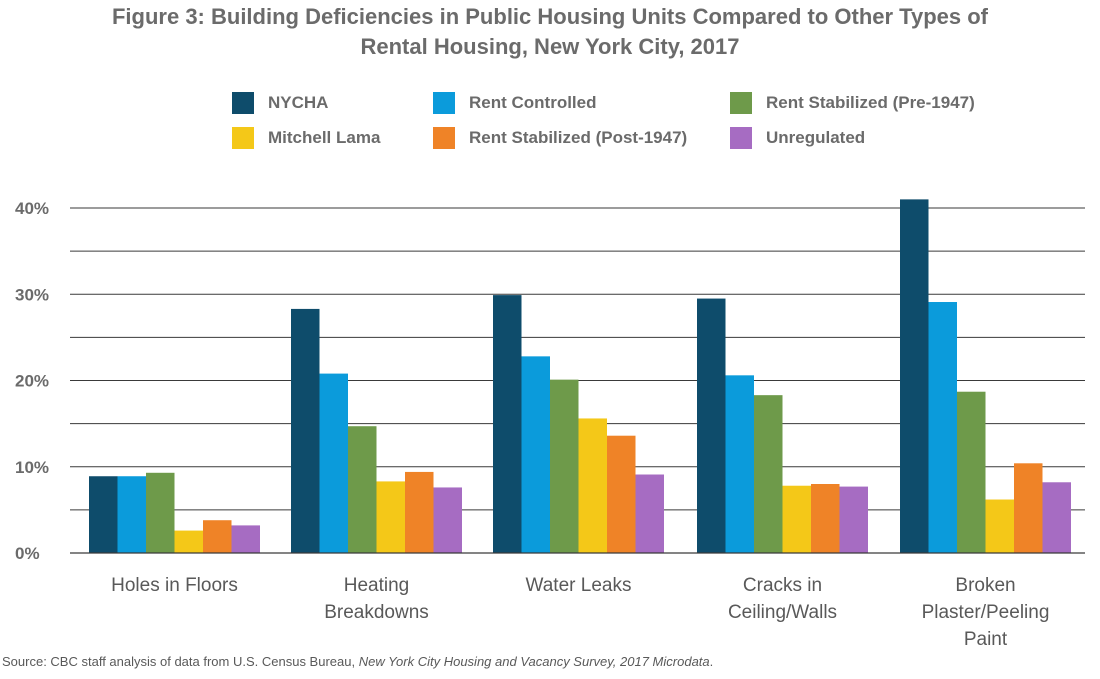  I want to click on source-suffix: ., so click(711, 661).